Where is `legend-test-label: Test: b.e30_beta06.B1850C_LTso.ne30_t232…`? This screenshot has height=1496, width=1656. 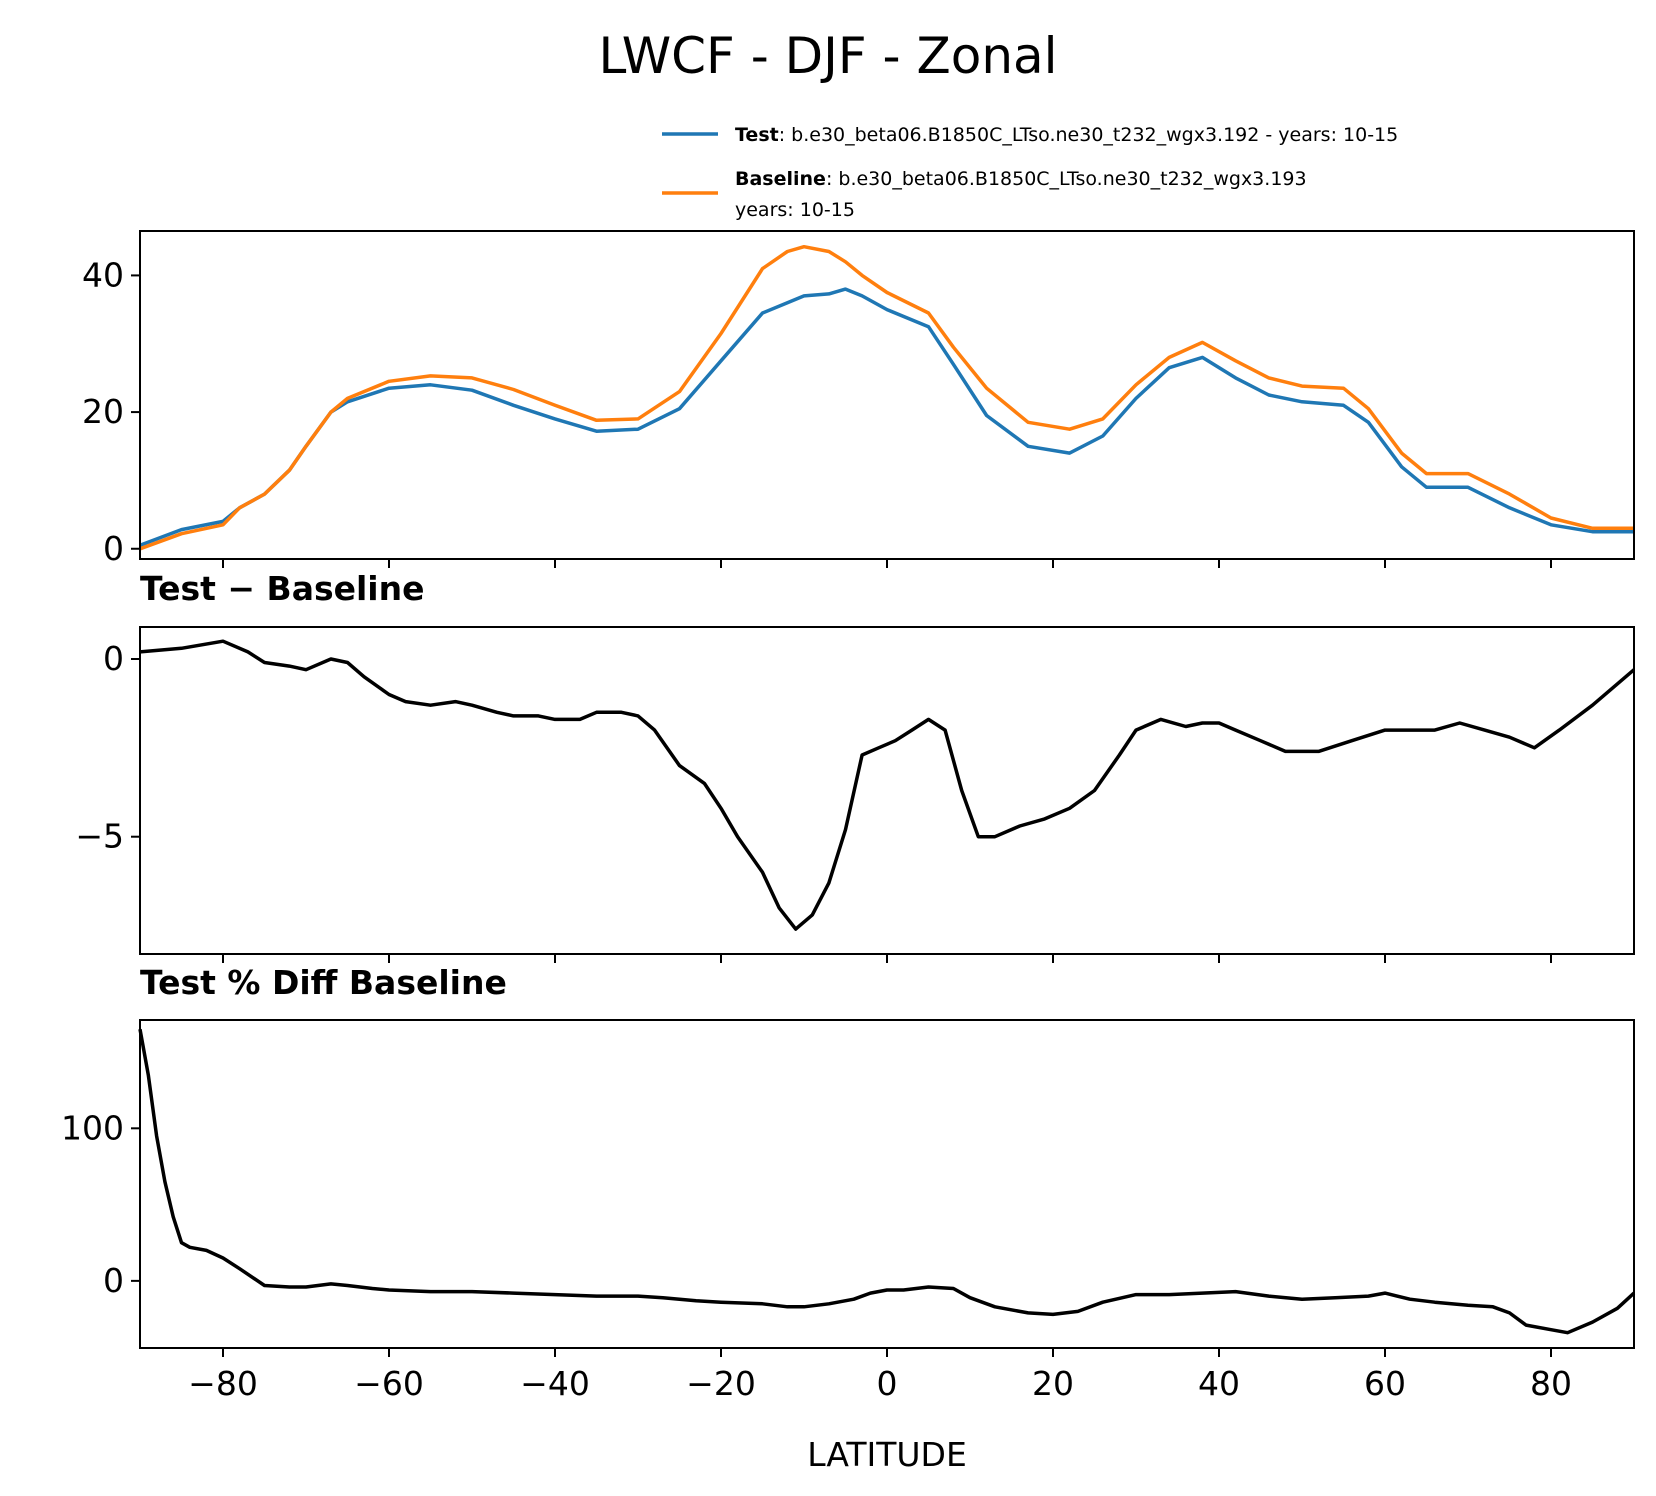 legend-test-label: Test: b.e30_beta06.B1850C_LTso.ne30_t232… is located at coordinates (1066, 135).